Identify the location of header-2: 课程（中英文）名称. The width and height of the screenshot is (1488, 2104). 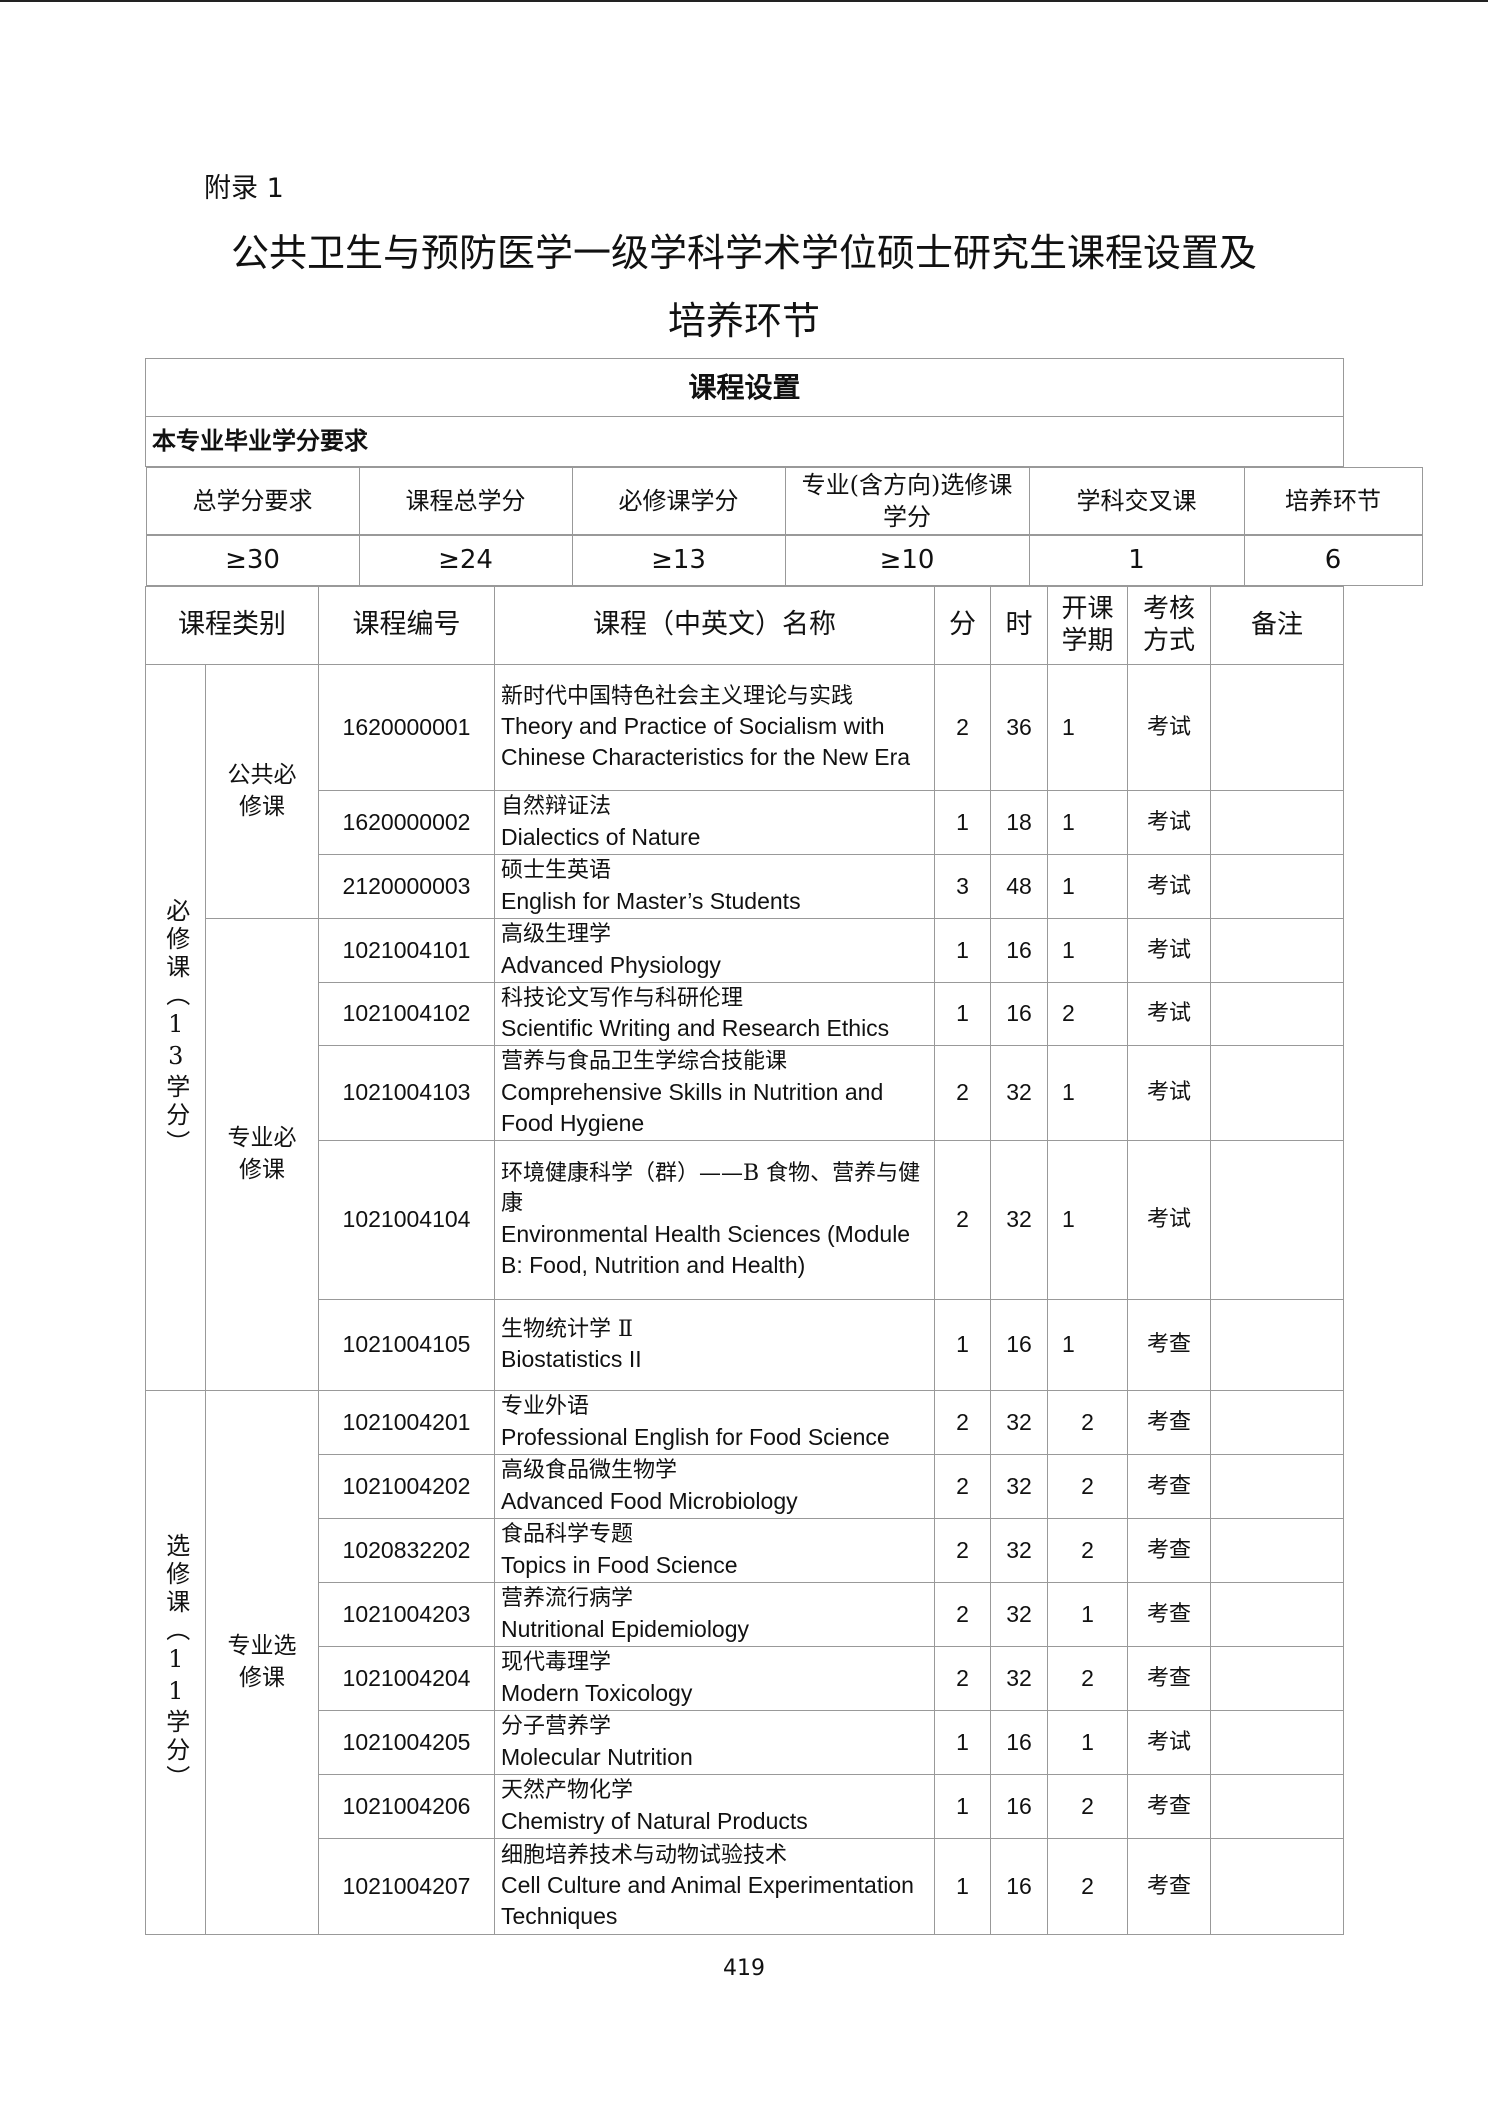
(714, 625).